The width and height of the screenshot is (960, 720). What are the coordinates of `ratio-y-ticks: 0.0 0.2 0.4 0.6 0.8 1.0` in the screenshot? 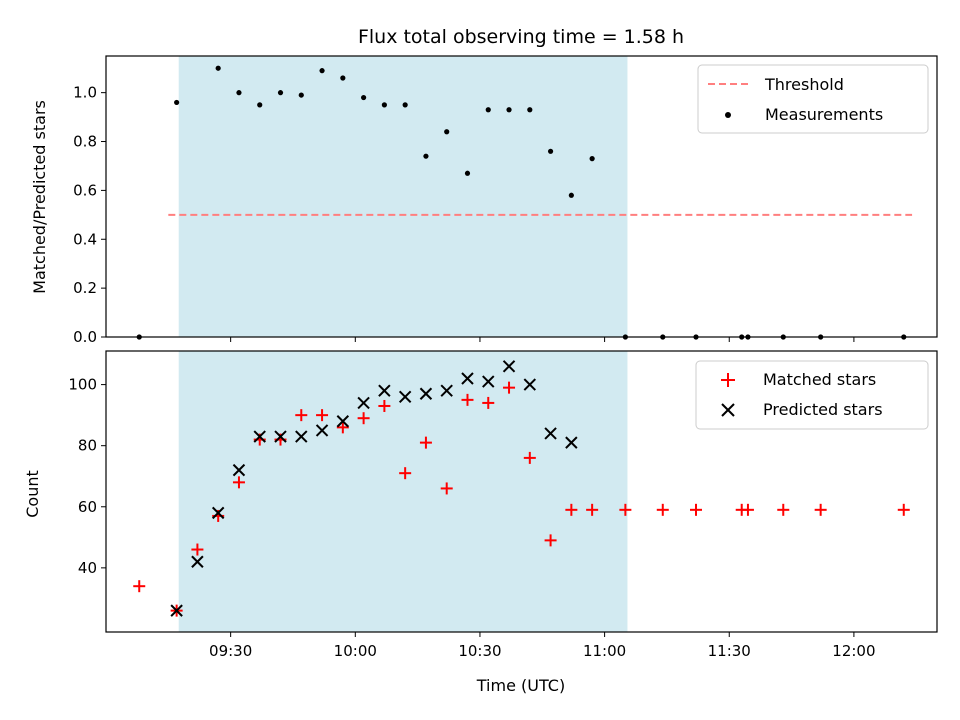 It's located at (89, 215).